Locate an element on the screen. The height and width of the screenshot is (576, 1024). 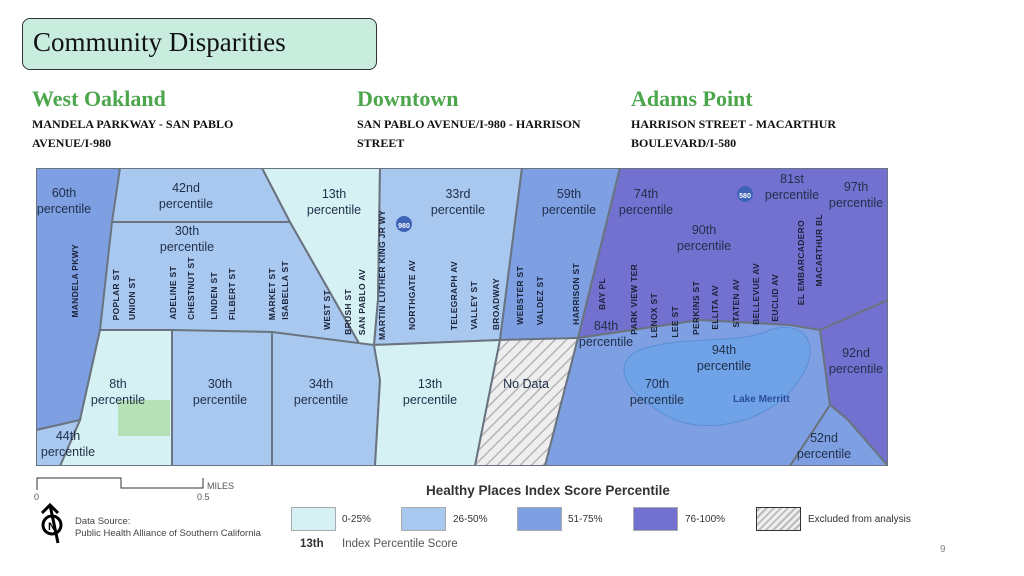
label-30th: 30th percentile is located at coordinates (187, 239).